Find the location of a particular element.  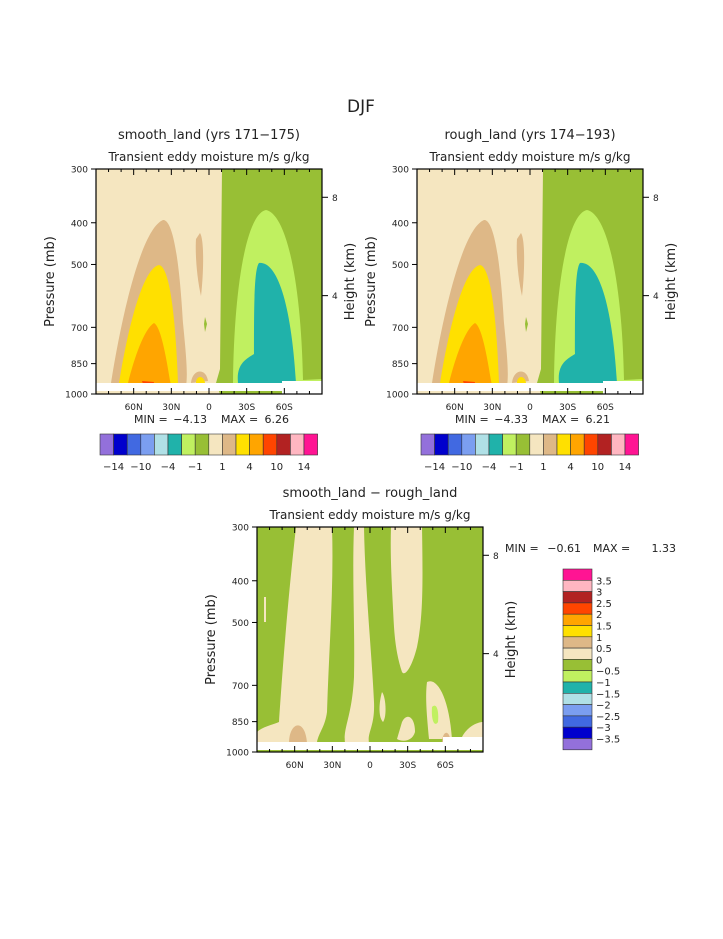

colorbar-label: 2 is located at coordinates (599, 615).